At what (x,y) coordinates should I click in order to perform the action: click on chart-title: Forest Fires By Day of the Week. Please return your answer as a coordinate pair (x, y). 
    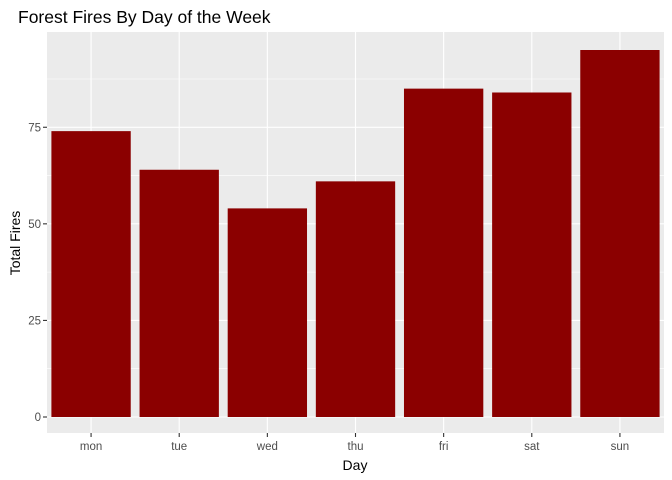
    Looking at the image, I should click on (144, 17).